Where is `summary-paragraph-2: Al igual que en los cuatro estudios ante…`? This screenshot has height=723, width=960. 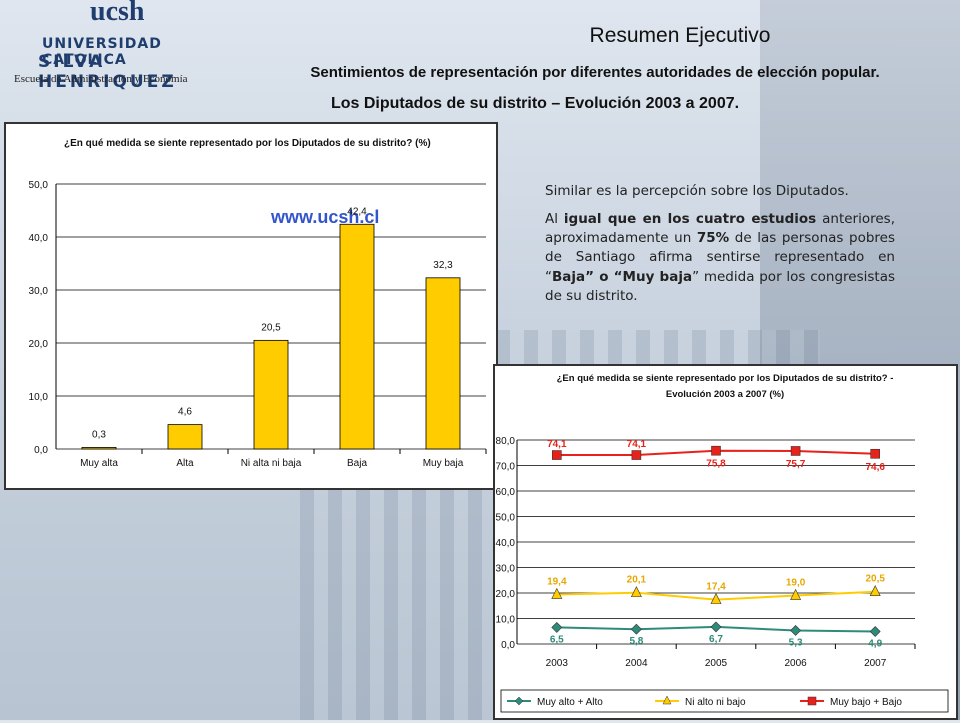 summary-paragraph-2: Al igual que en los cuatro estudios ante… is located at coordinates (720, 257).